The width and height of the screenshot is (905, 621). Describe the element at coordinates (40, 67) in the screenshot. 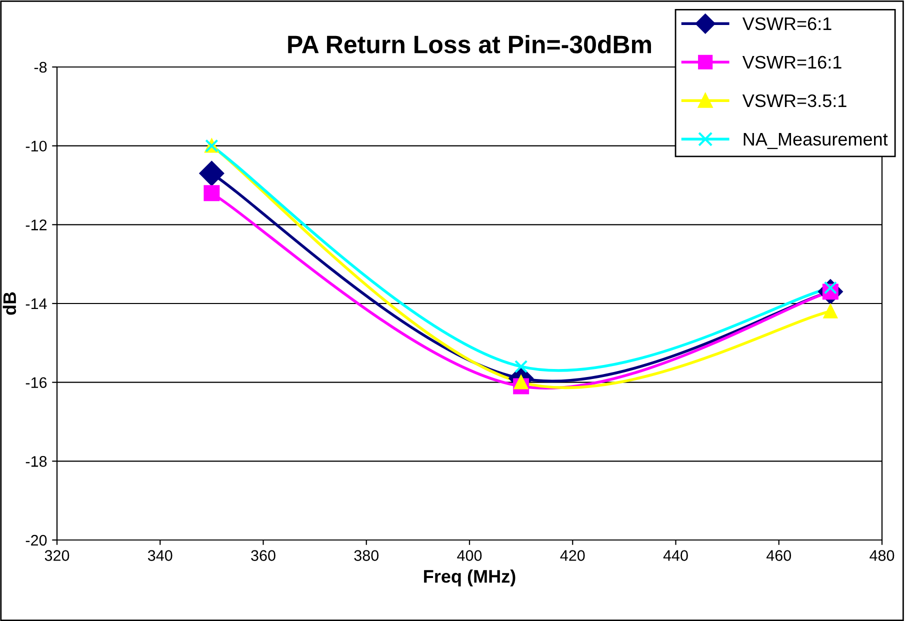

I see `y-tick-label: -8` at that location.